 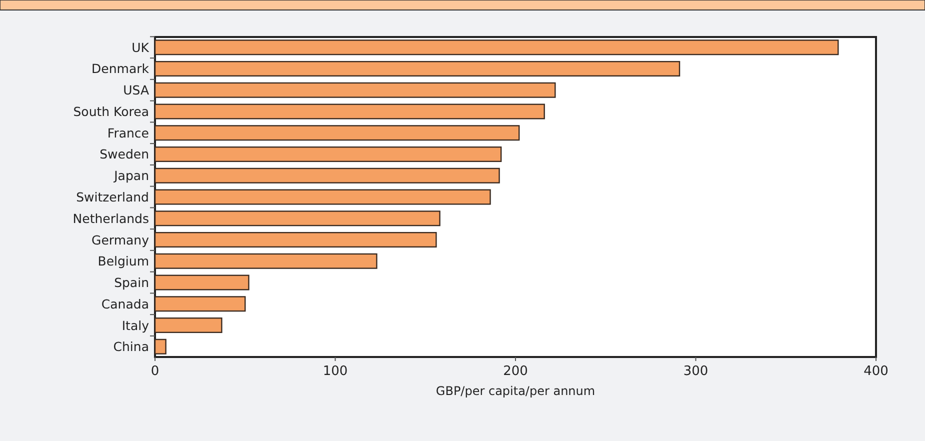 What do you see at coordinates (695, 371) in the screenshot?
I see `x-tick-label: 300` at bounding box center [695, 371].